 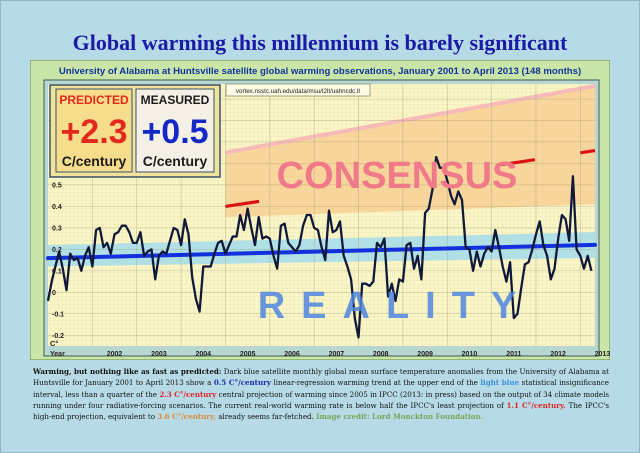 What do you see at coordinates (57, 250) in the screenshot?
I see `y-tick-label: 0.2` at bounding box center [57, 250].